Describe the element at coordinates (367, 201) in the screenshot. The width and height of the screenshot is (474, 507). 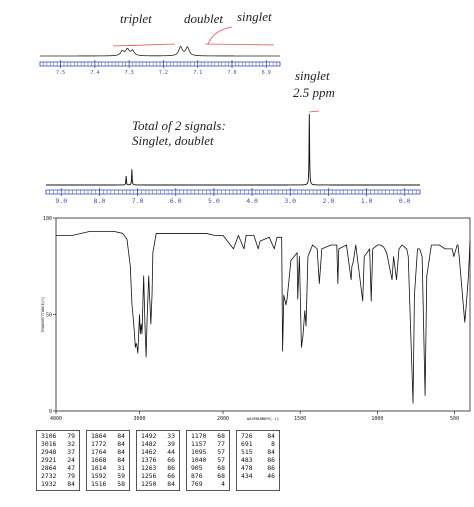
I see `nmr-tick-label: 1.0` at that location.